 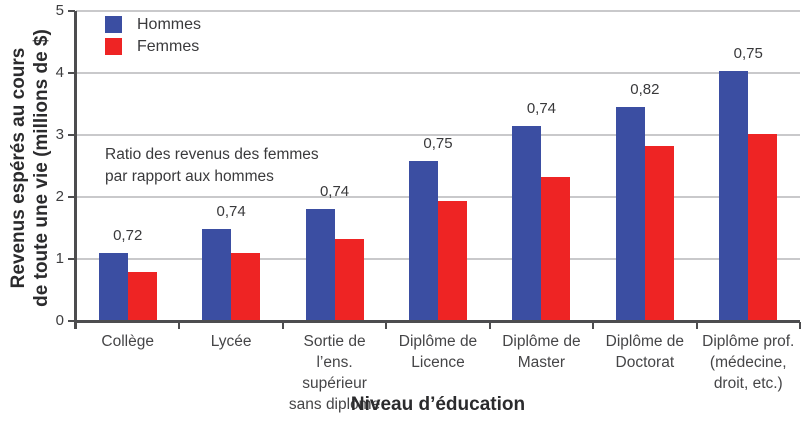 What do you see at coordinates (18, 168) in the screenshot?
I see `y-axis-title-line1: Revenus espérés au cours` at bounding box center [18, 168].